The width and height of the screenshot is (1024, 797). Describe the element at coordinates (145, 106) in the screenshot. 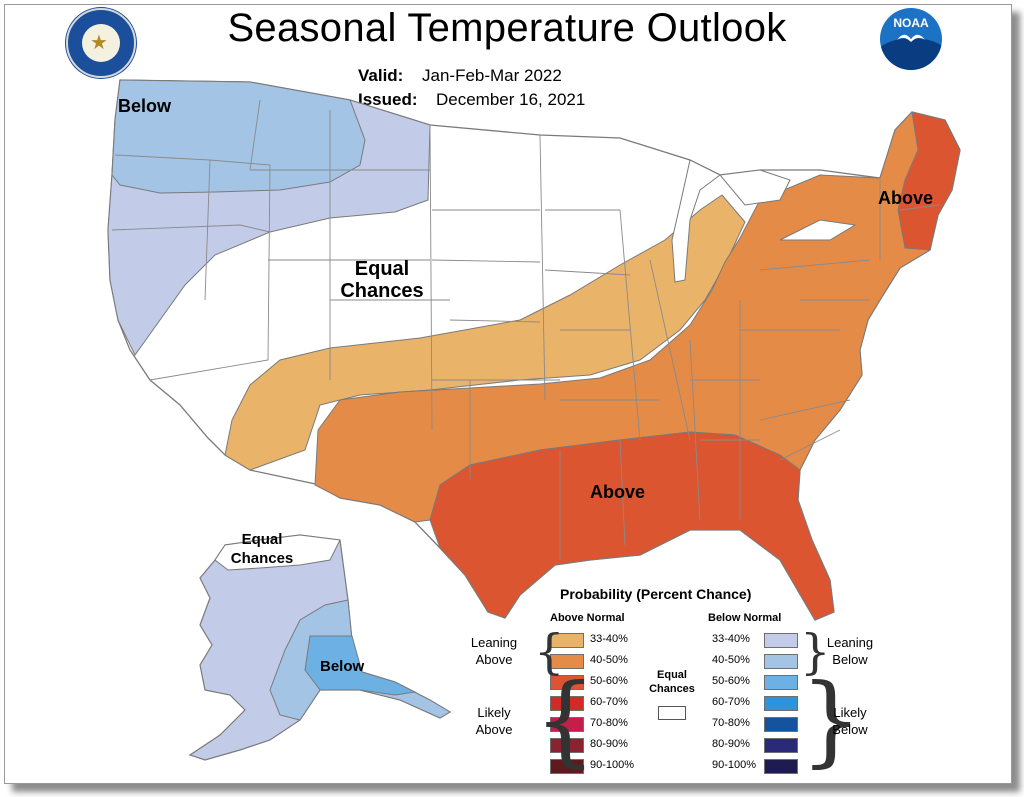

I see `label-below-northwest: Below` at that location.